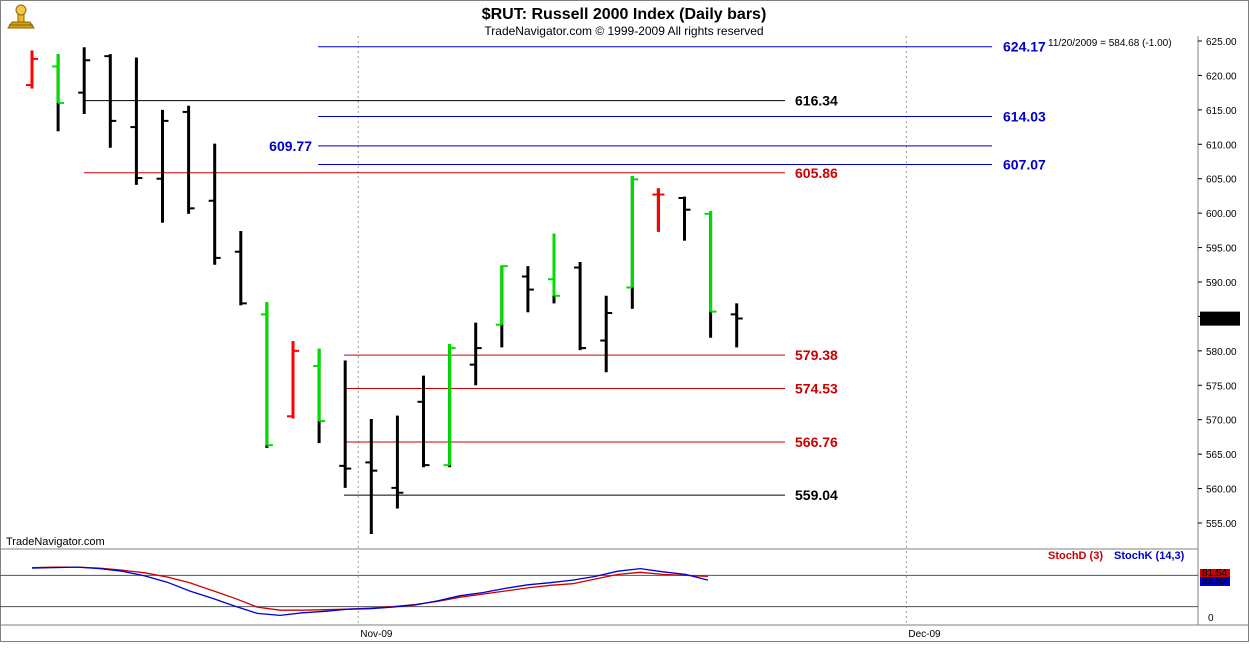 The height and width of the screenshot is (648, 1250). What do you see at coordinates (1211, 618) in the screenshot?
I see `stoch-axis-label: 0` at bounding box center [1211, 618].